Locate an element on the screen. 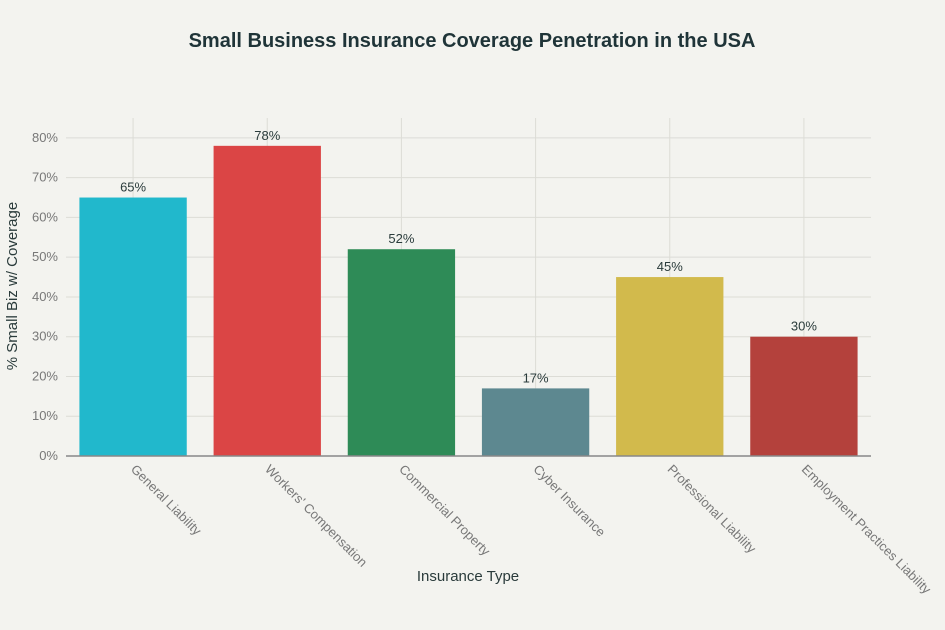 The image size is (945, 630). x-tick-label: General Liability is located at coordinates (166, 500).